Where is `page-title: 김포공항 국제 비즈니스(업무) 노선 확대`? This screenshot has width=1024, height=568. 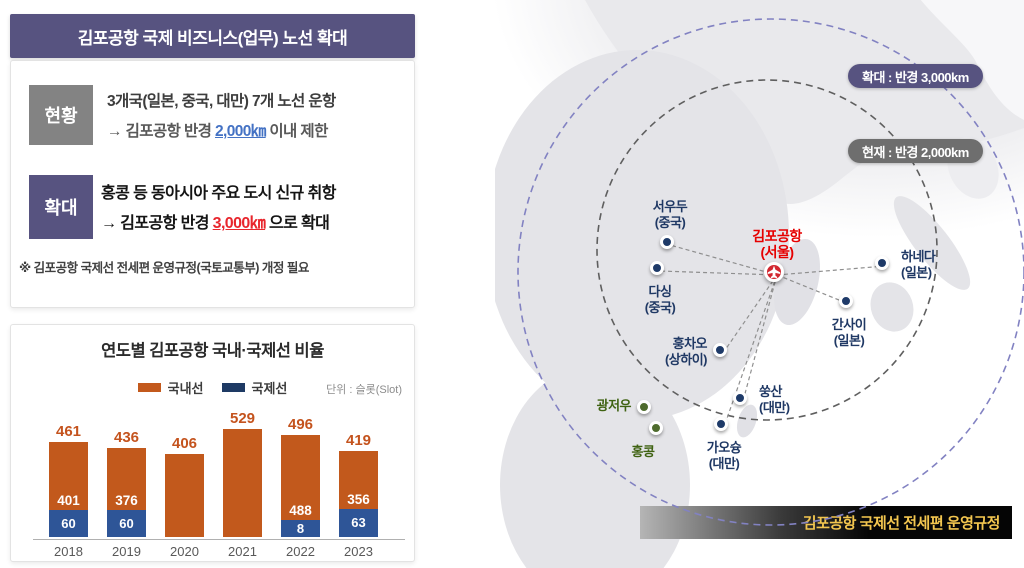 page-title: 김포공항 국제 비즈니스(업무) 노선 확대 is located at coordinates (212, 36).